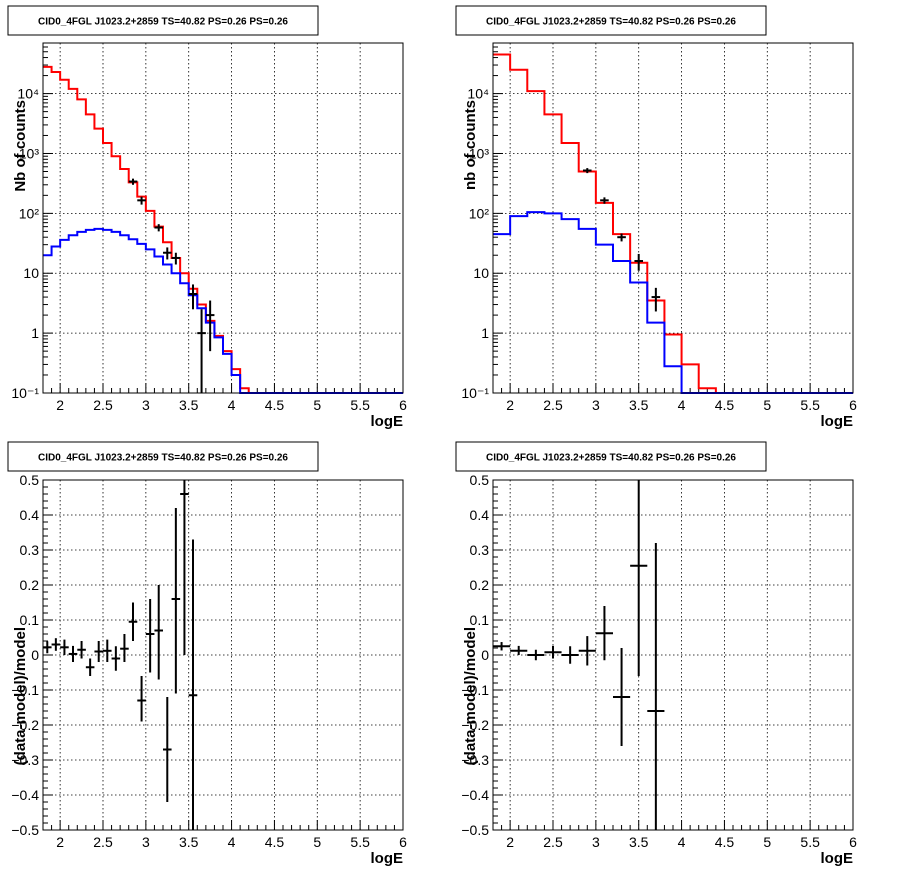 The height and width of the screenshot is (875, 898). What do you see at coordinates (470, 696) in the screenshot?
I see `y-axis-label: (data-model)/model` at bounding box center [470, 696].